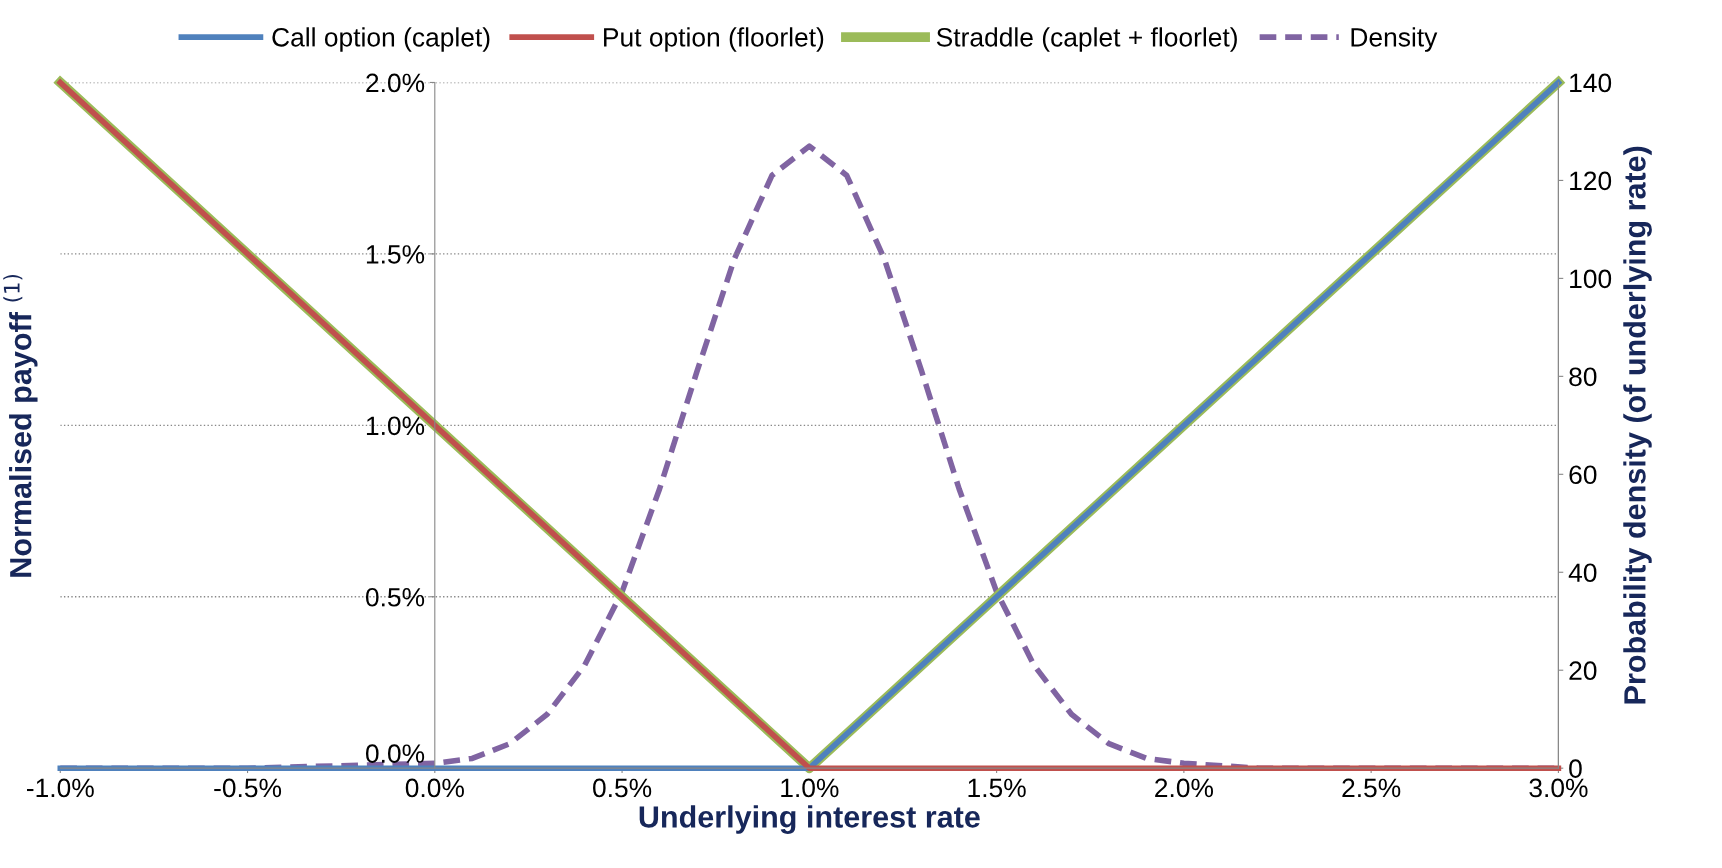 The width and height of the screenshot is (1722, 868). What do you see at coordinates (60, 788) in the screenshot?
I see `x-tick-label: -1.0%` at bounding box center [60, 788].